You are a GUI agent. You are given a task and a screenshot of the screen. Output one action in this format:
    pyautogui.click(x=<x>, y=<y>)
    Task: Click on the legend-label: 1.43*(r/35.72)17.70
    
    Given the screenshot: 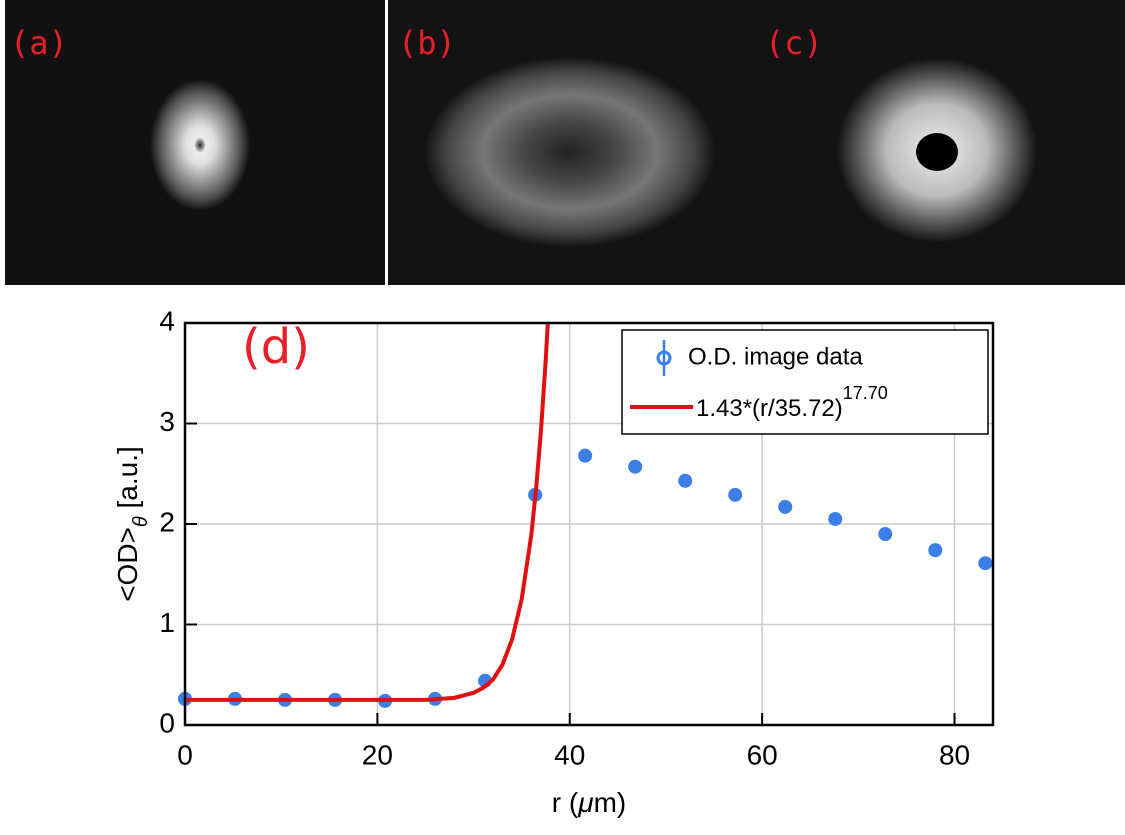 What is the action you would take?
    pyautogui.click(x=792, y=403)
    